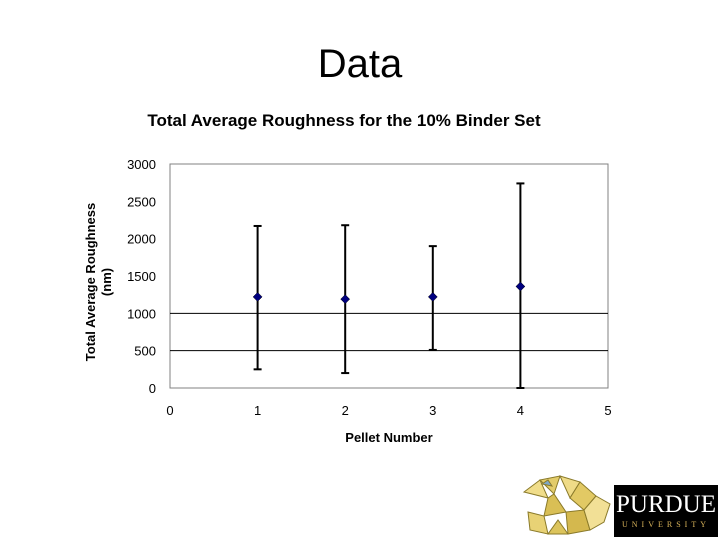 This screenshot has height=540, width=720. Describe the element at coordinates (141, 276) in the screenshot. I see `y-tick-label: 1500` at that location.